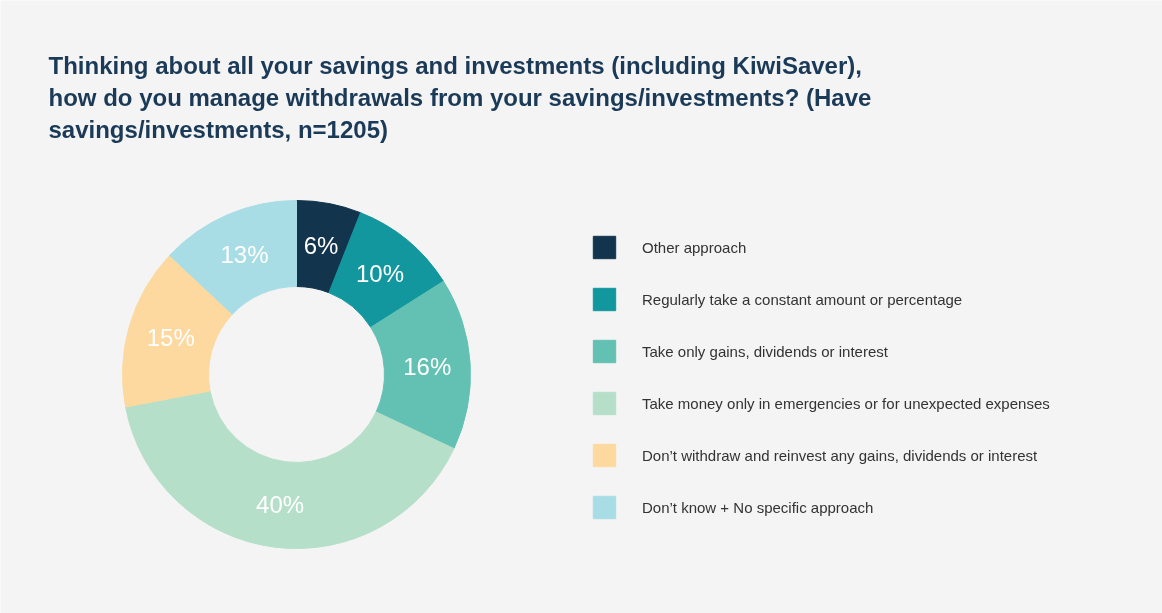 The height and width of the screenshot is (613, 1162). What do you see at coordinates (840, 455) in the screenshot?
I see `legend-label: Don’t withdraw and reinvest any gains, dividends or interest` at bounding box center [840, 455].